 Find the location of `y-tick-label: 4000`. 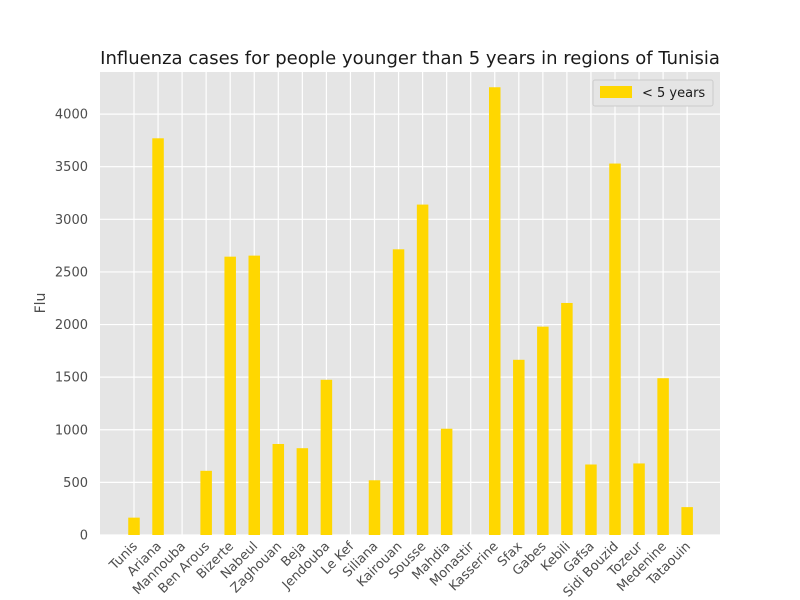

y-tick-label: 4000 is located at coordinates (71, 115).